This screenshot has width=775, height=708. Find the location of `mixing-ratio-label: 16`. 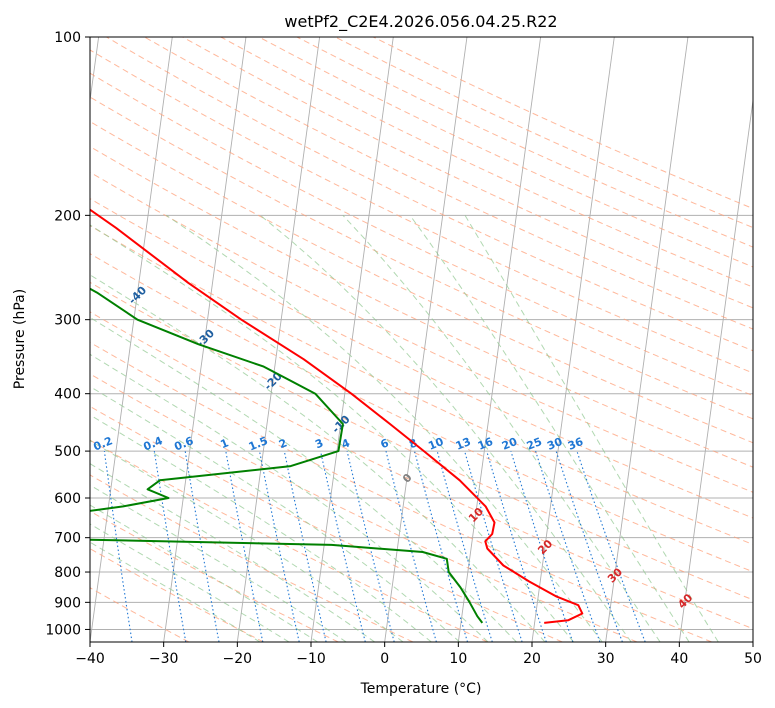

mixing-ratio-label: 16 is located at coordinates (485, 444).